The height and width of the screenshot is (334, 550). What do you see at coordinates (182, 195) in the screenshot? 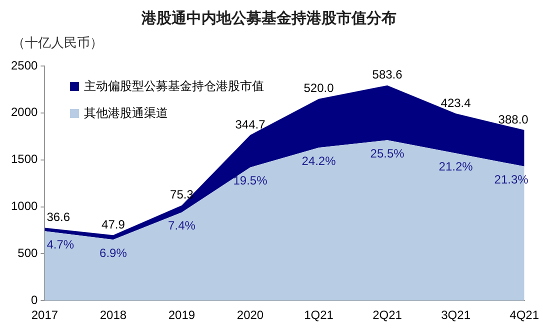
I see `data-label: 75.3` at bounding box center [182, 195].